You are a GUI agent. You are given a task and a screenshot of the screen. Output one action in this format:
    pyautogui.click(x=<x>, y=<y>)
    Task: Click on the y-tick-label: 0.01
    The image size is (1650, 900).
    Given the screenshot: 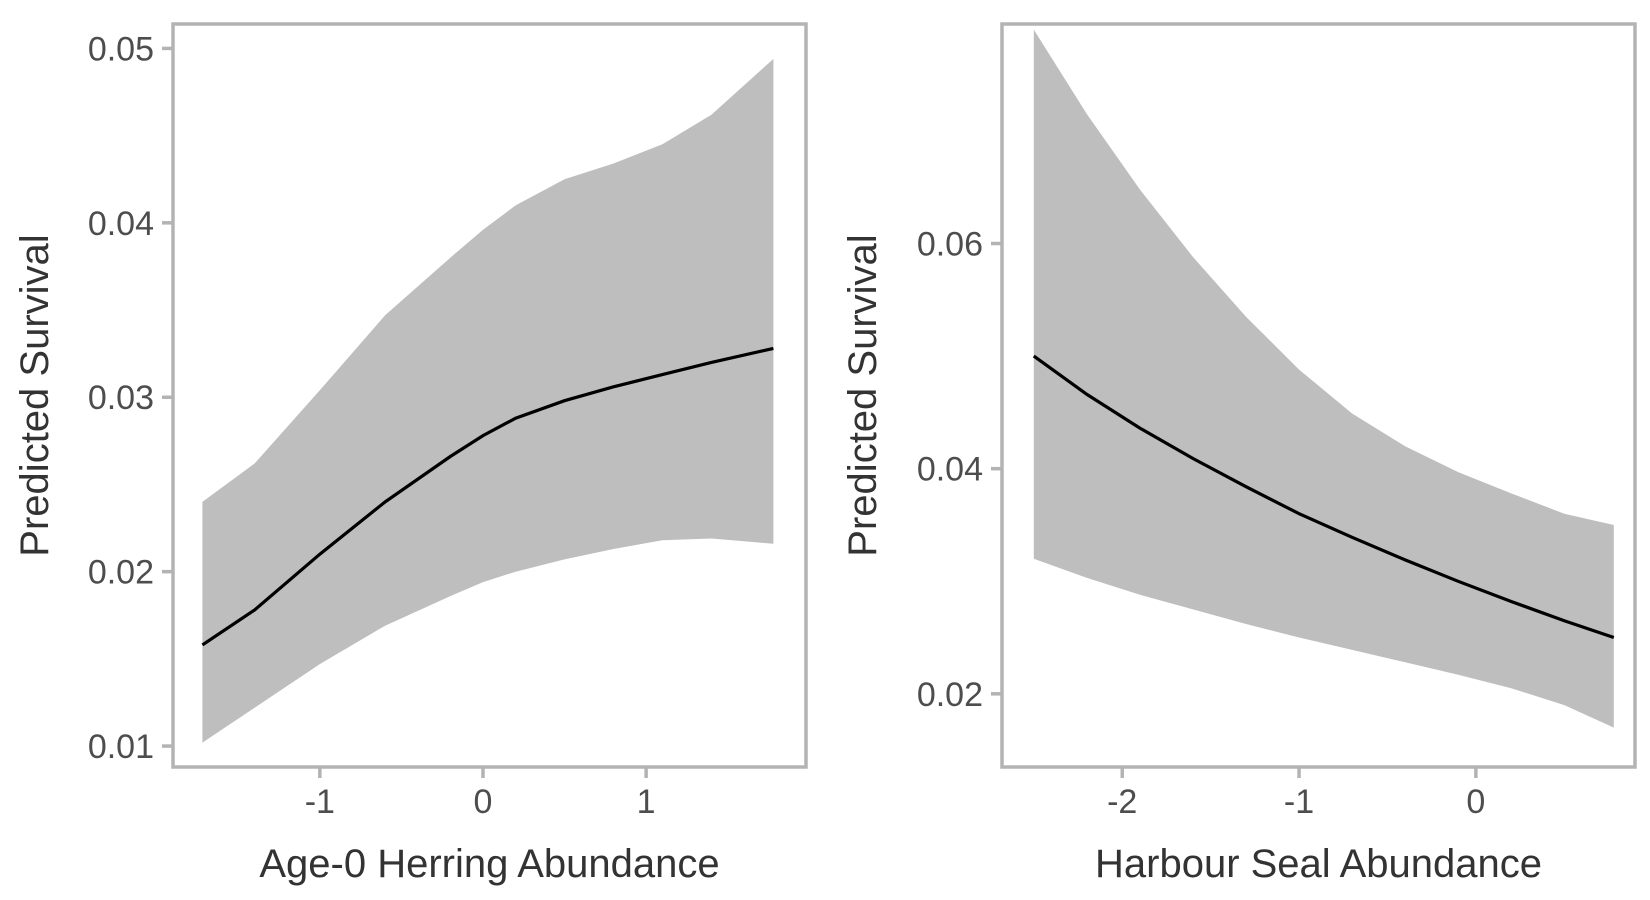 What is the action you would take?
    pyautogui.click(x=121, y=747)
    